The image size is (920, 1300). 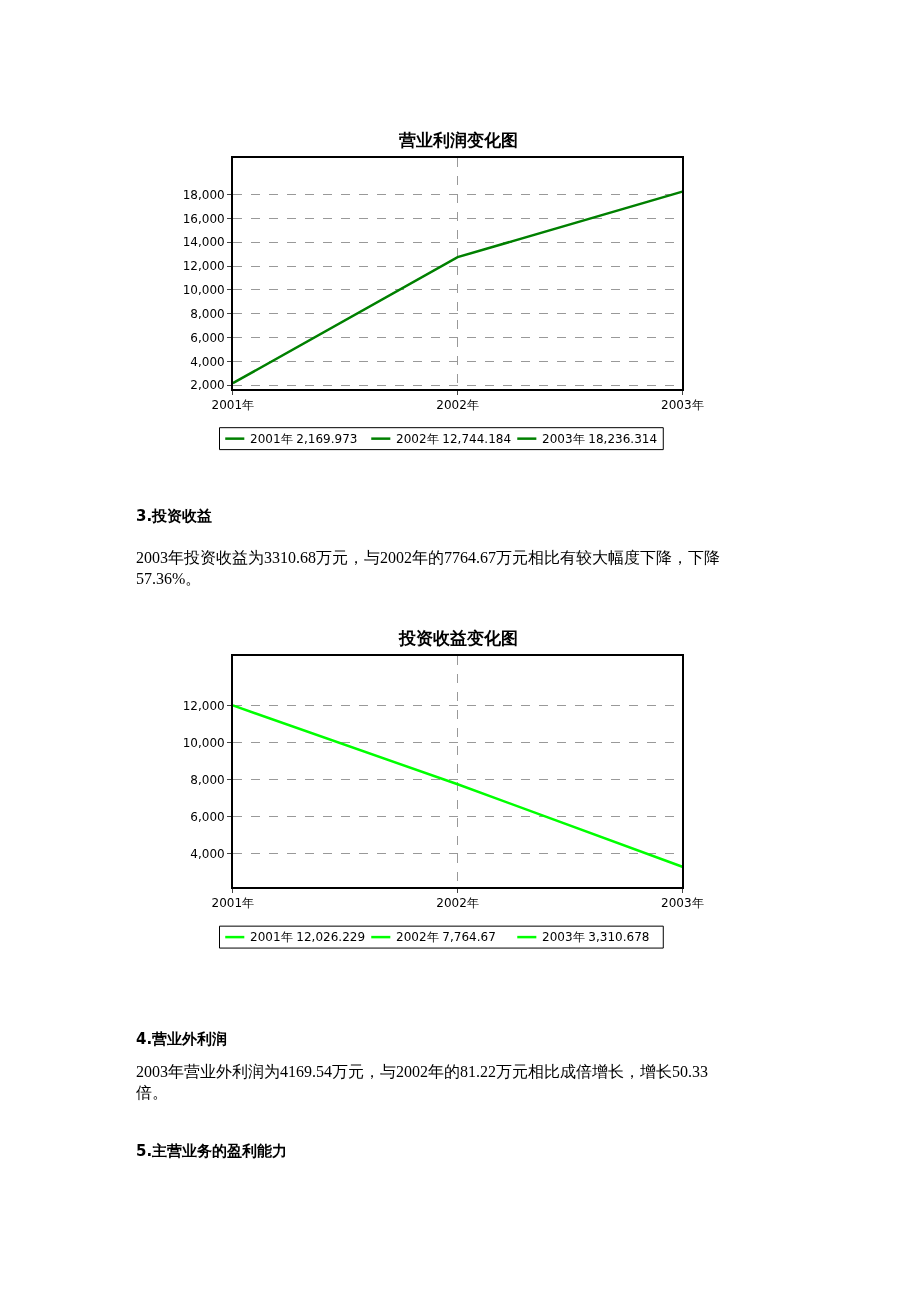 What do you see at coordinates (203, 218) in the screenshot?
I see `y-tick-label: 16,000` at bounding box center [203, 218].